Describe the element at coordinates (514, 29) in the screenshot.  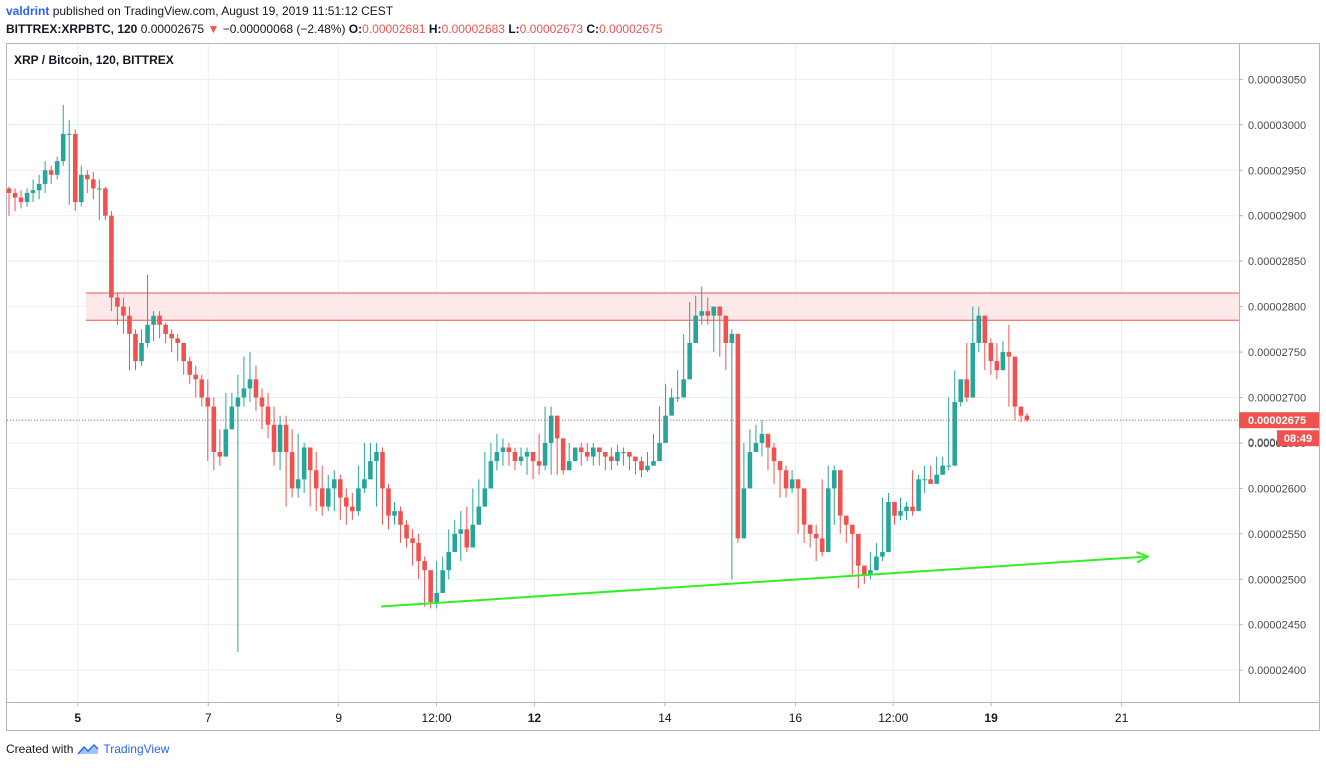
I see `low-label: L:` at that location.